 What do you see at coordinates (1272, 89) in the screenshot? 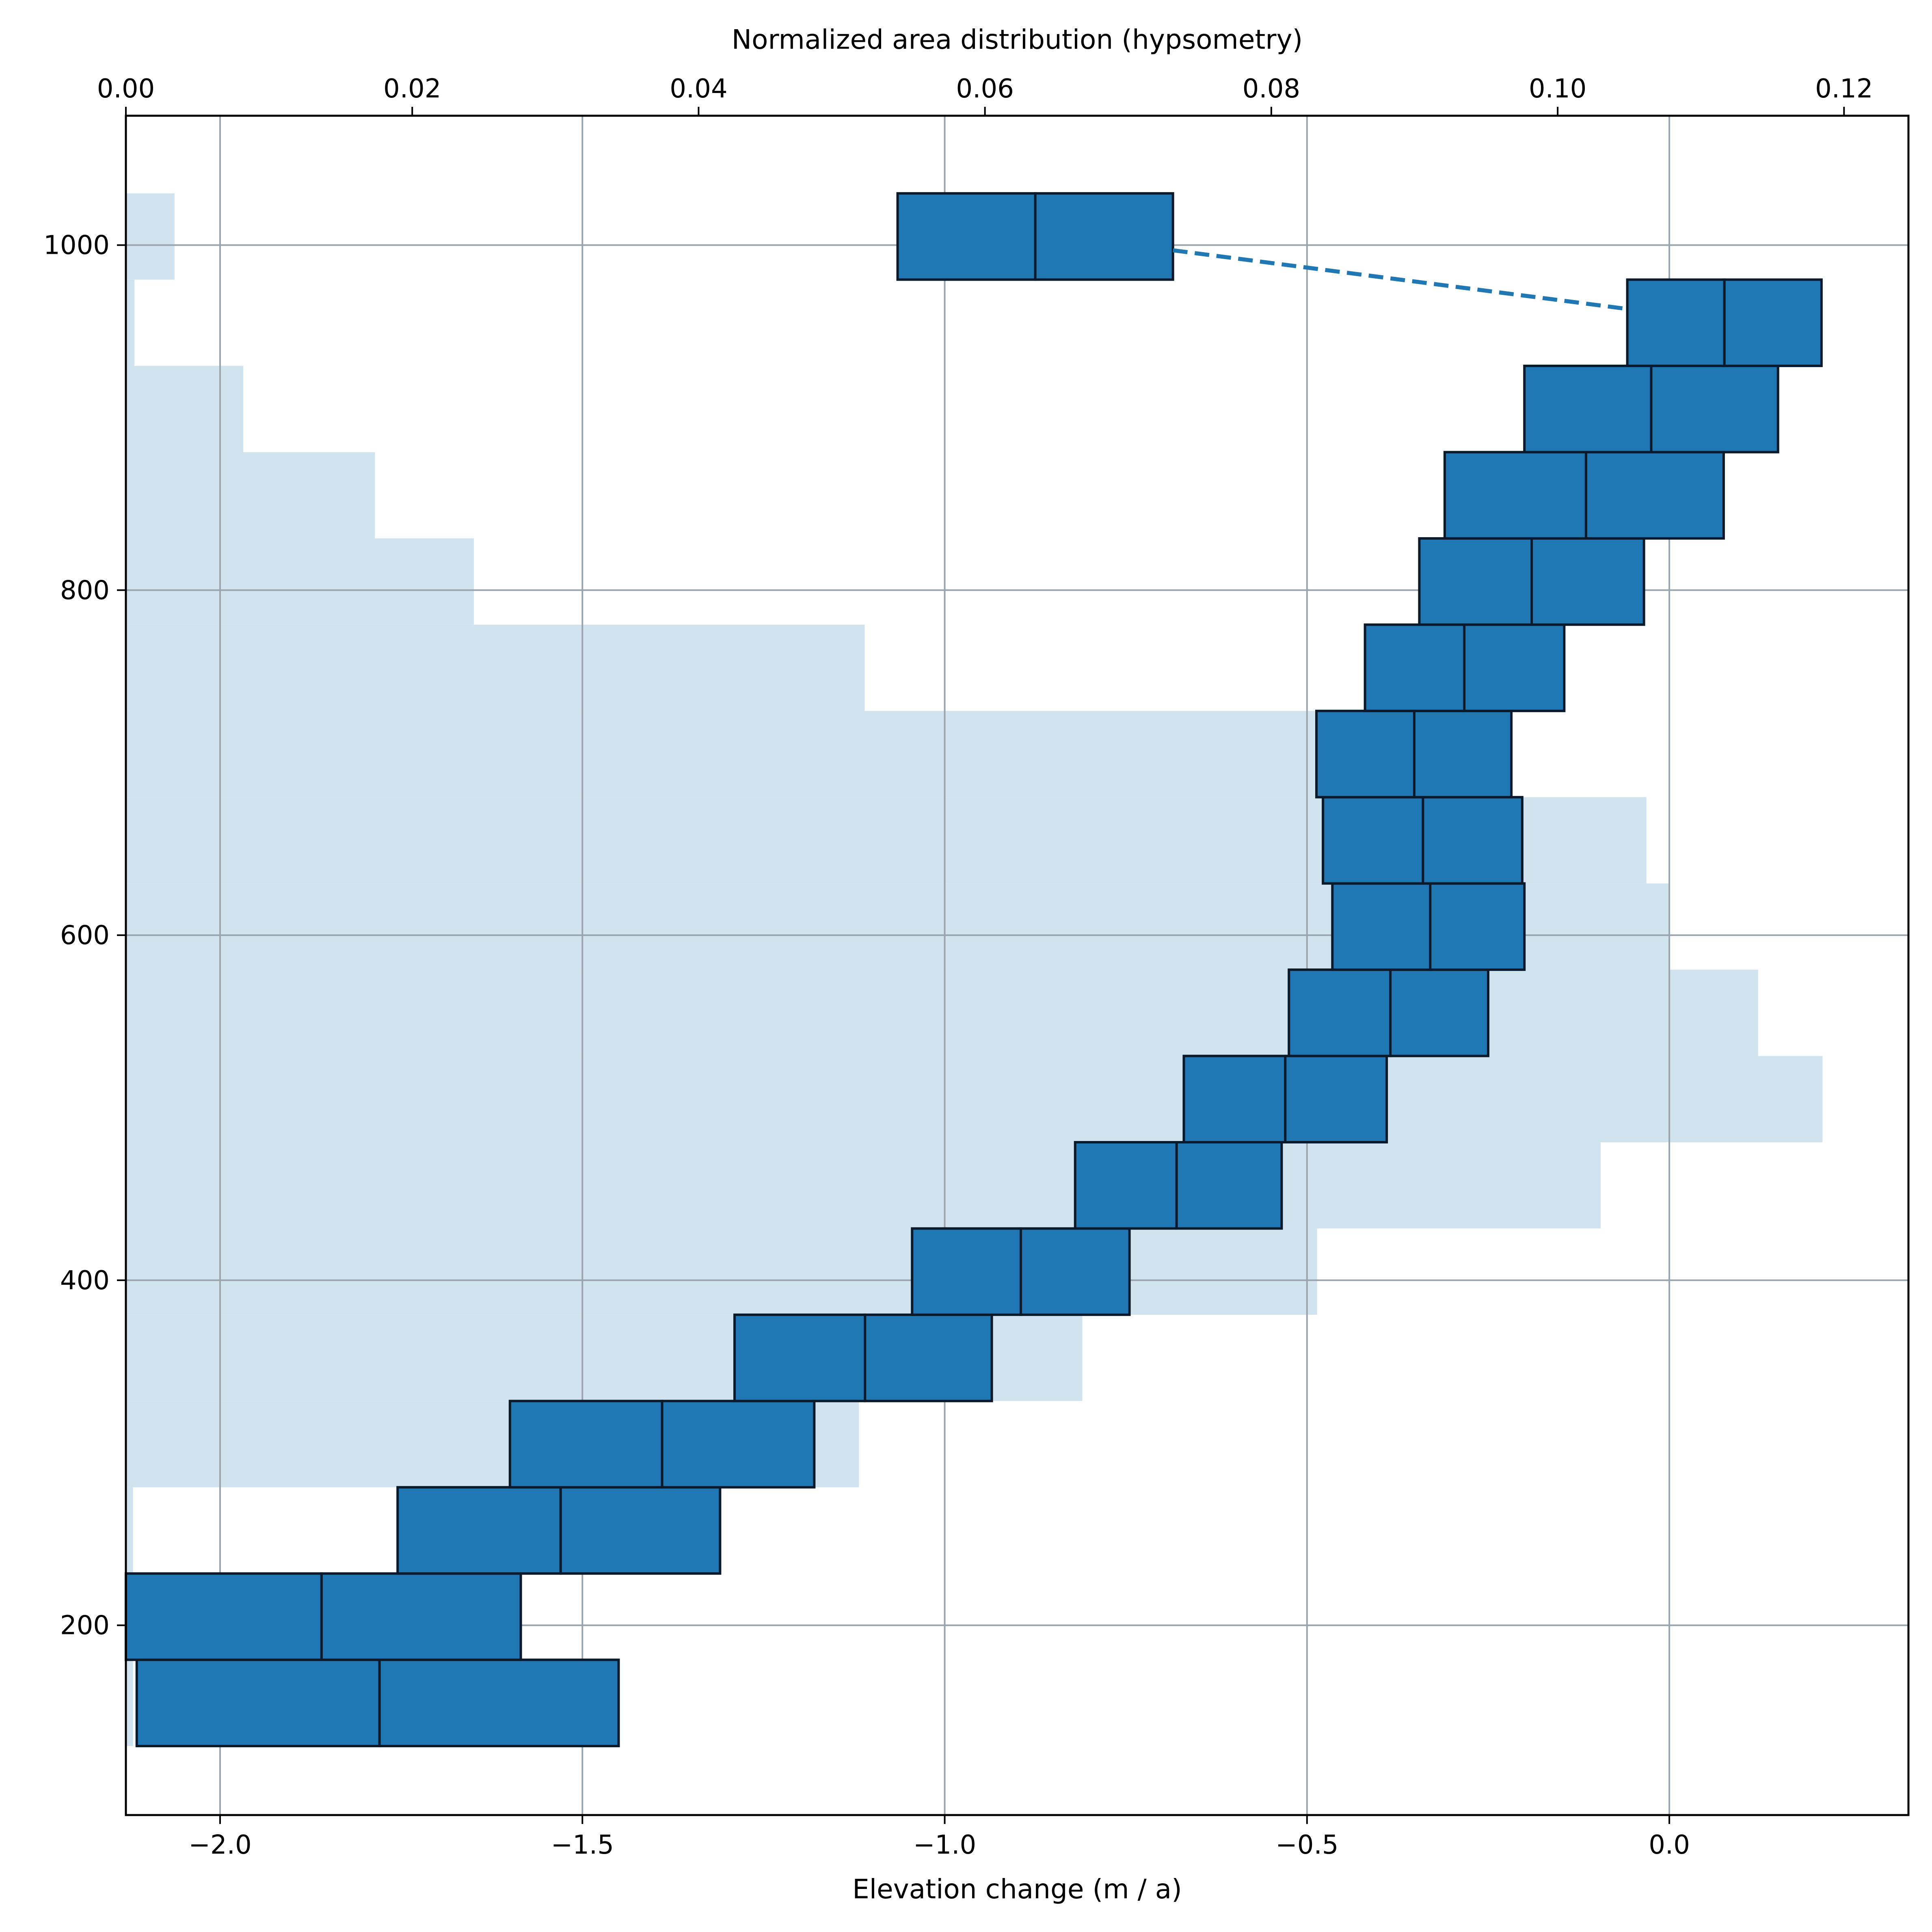
I see `top-tick-label-4: 0.08` at bounding box center [1272, 89].